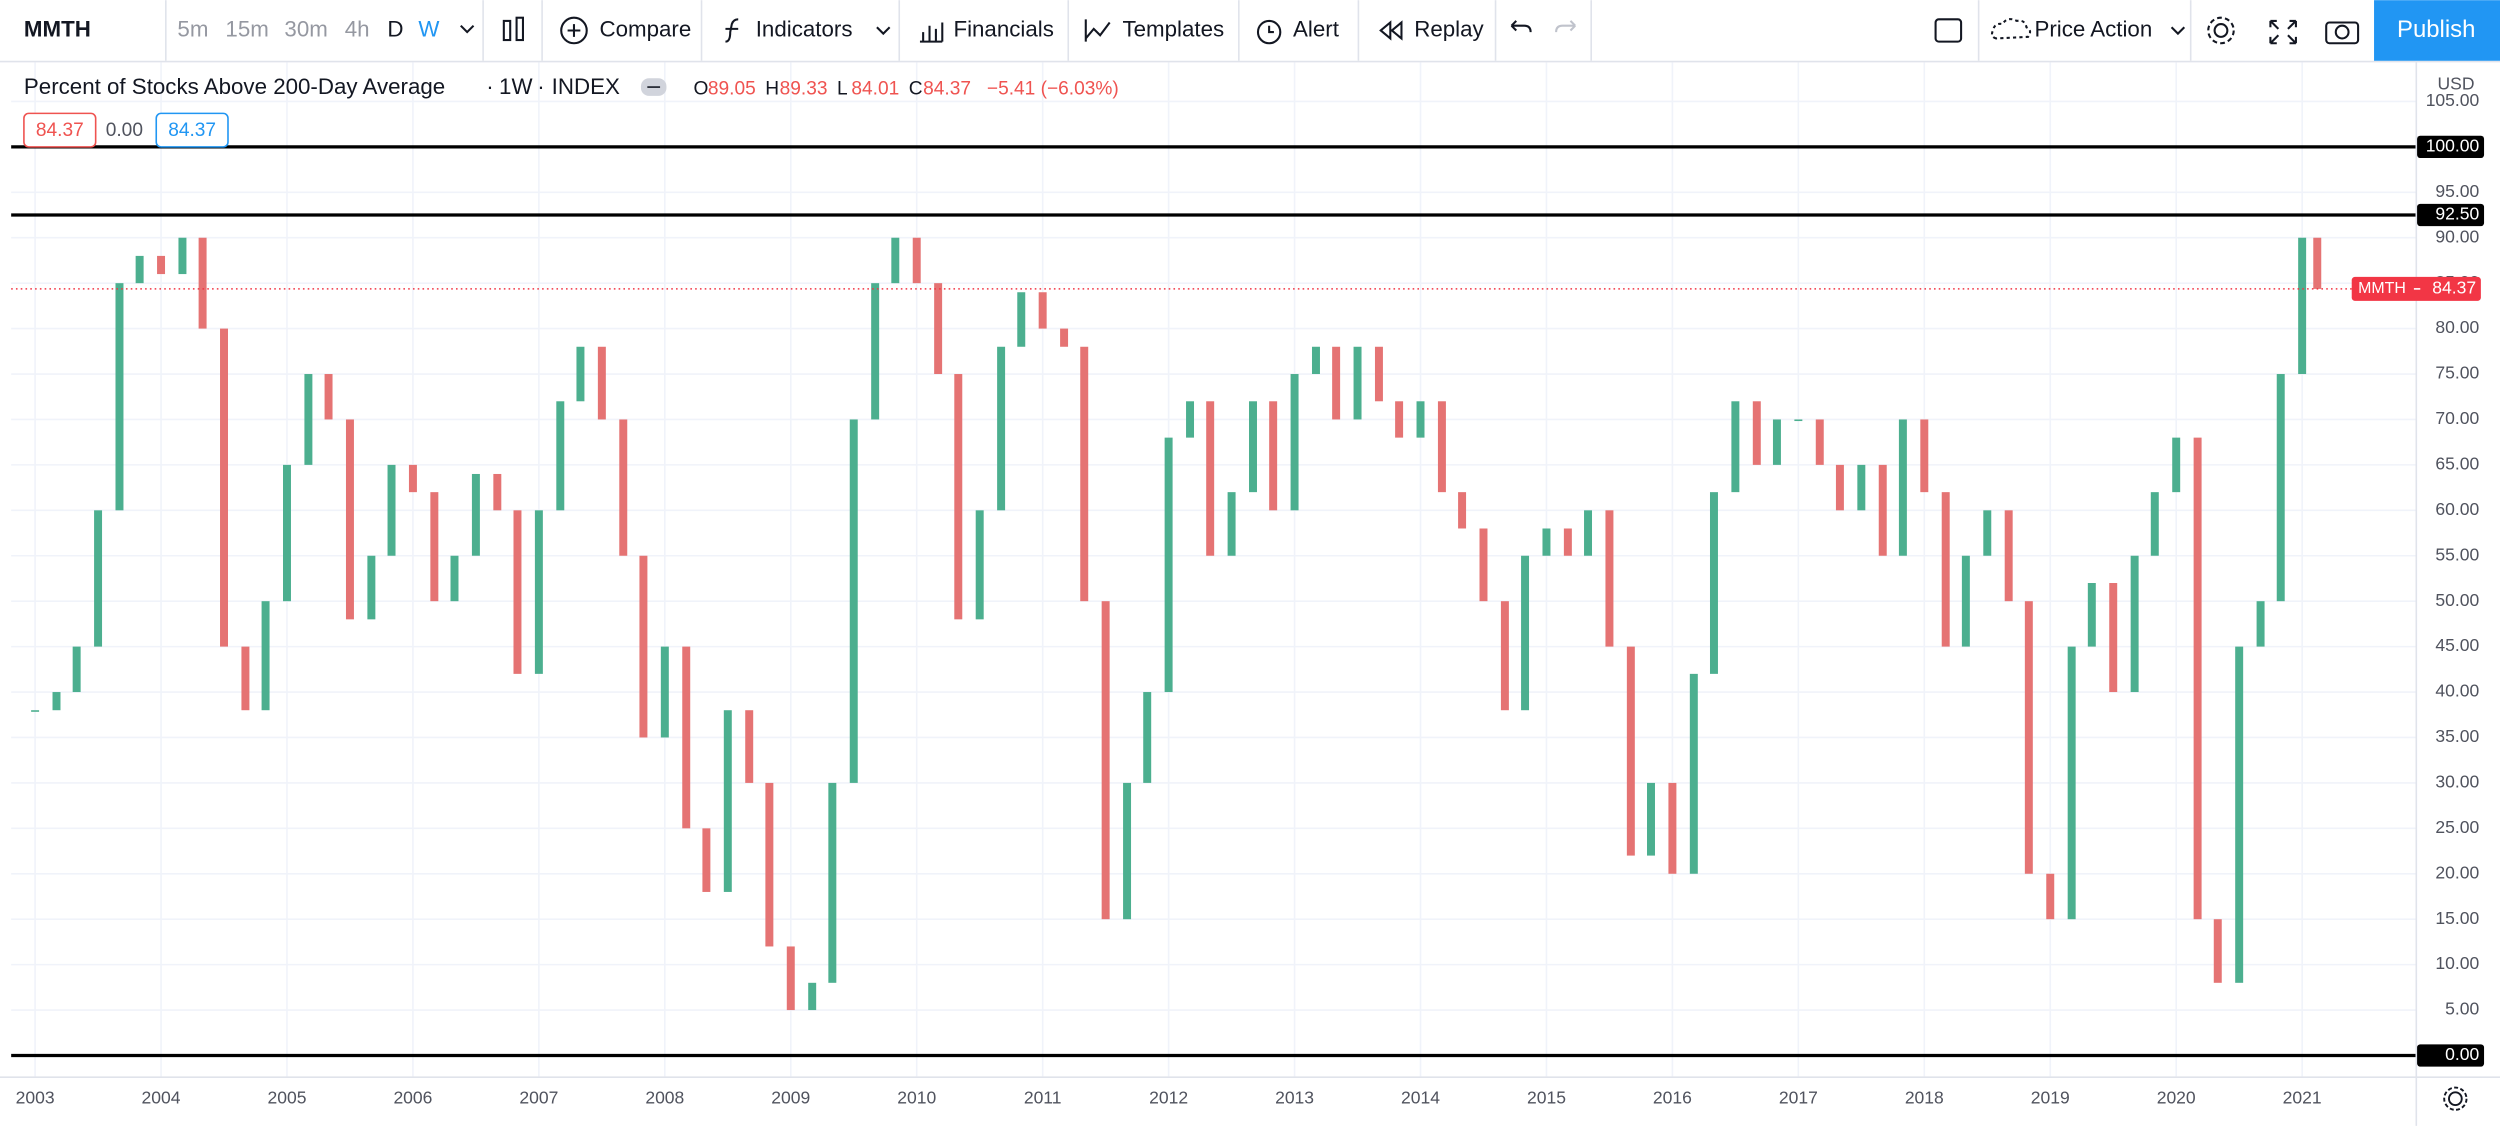 Image resolution: width=2500 pixels, height=1126 pixels. Describe the element at coordinates (412, 1097) in the screenshot. I see `x-tick-label: 2006` at that location.